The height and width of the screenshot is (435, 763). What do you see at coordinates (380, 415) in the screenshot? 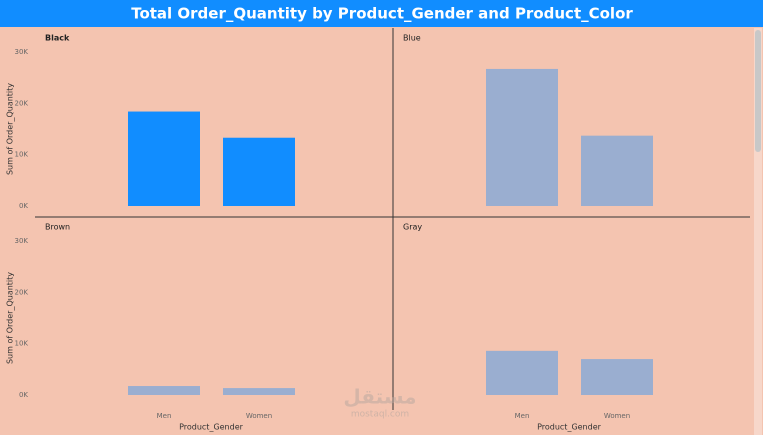
I see `watermark: mostaql.com` at bounding box center [380, 415].